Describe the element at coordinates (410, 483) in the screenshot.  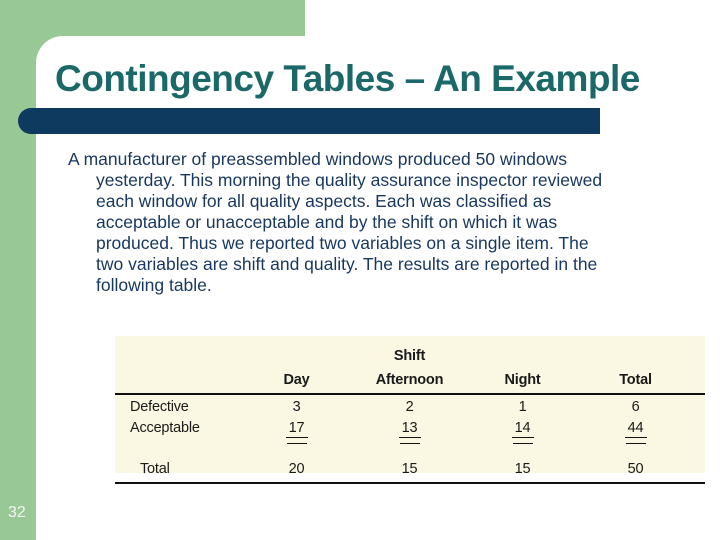
I see `table-bottom-rule` at that location.